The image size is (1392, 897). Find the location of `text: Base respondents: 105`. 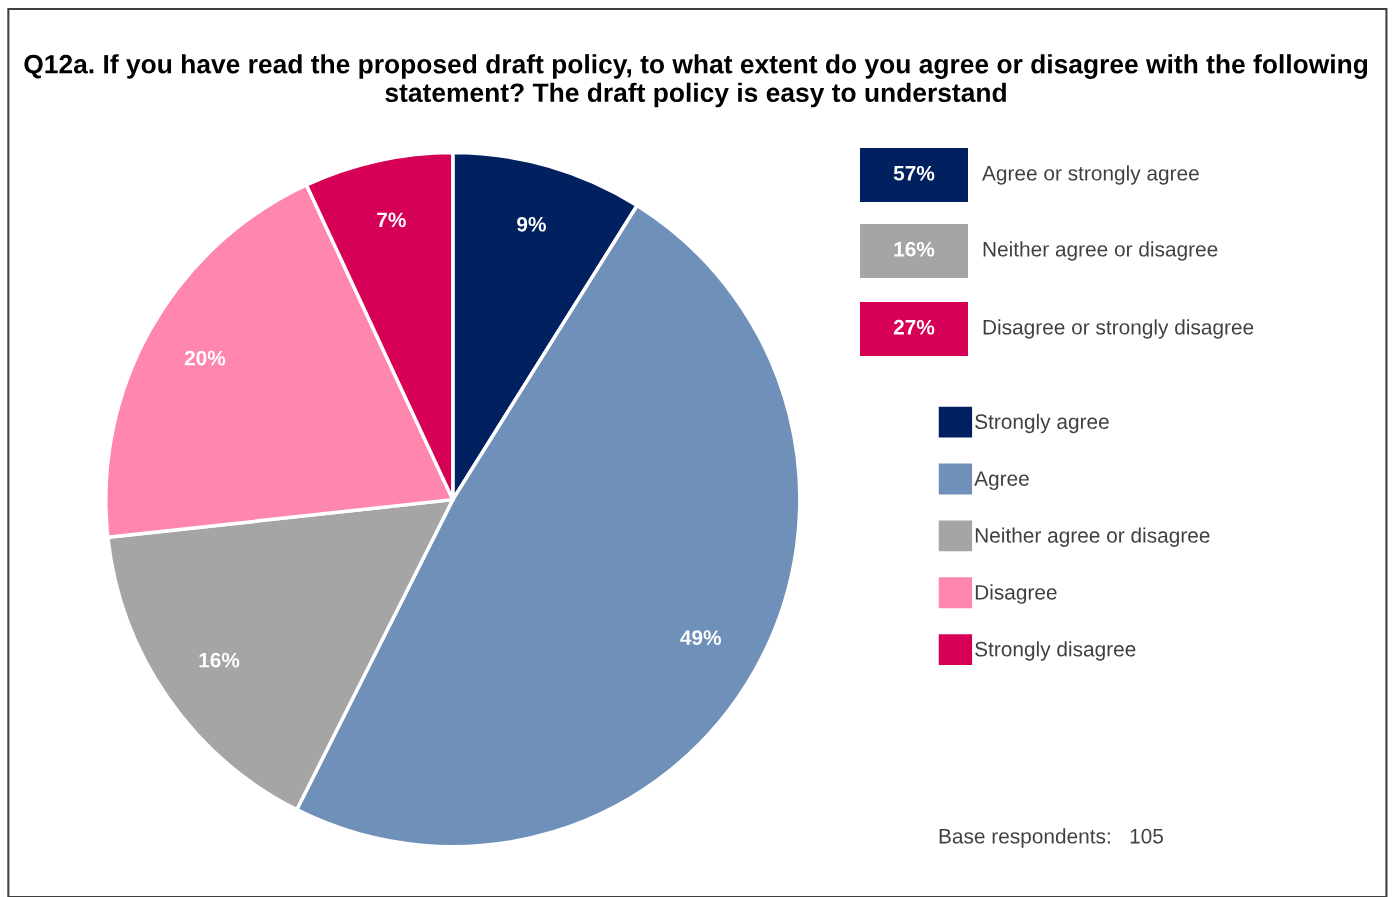

text: Base respondents: 105 is located at coordinates (1051, 838).